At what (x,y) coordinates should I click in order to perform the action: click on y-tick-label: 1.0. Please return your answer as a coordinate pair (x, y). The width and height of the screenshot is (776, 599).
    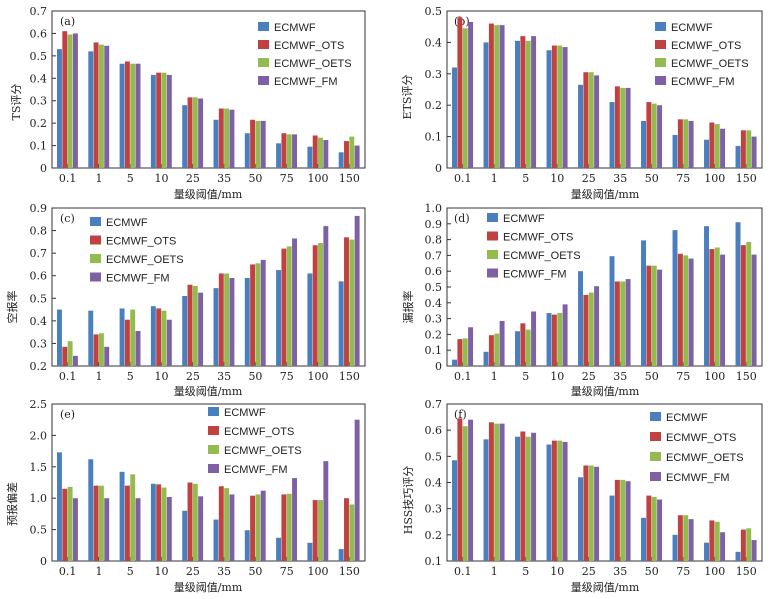
    Looking at the image, I should click on (39, 498).